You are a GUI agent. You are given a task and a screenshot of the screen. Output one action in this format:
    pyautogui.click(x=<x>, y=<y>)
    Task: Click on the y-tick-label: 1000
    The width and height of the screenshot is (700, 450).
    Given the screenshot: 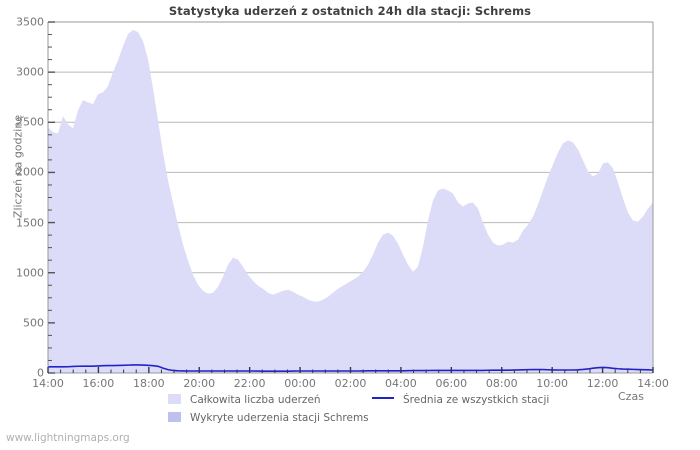 What is the action you would take?
    pyautogui.click(x=30, y=273)
    